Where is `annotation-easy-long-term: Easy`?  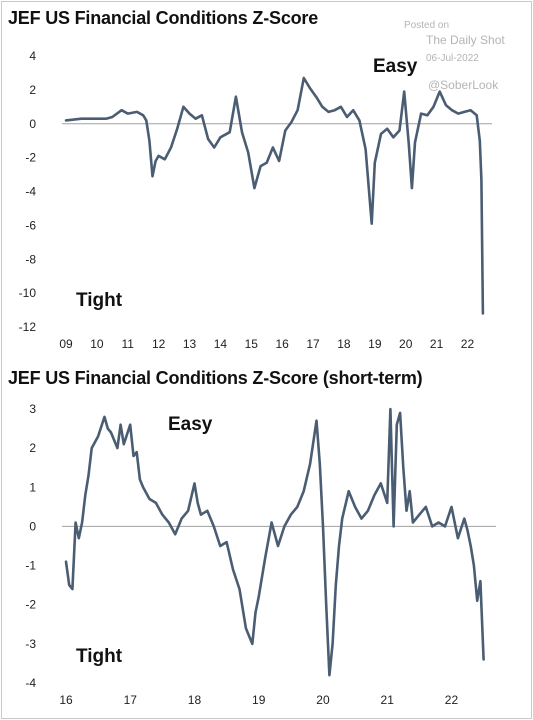
annotation-easy-long-term: Easy is located at coordinates (395, 66).